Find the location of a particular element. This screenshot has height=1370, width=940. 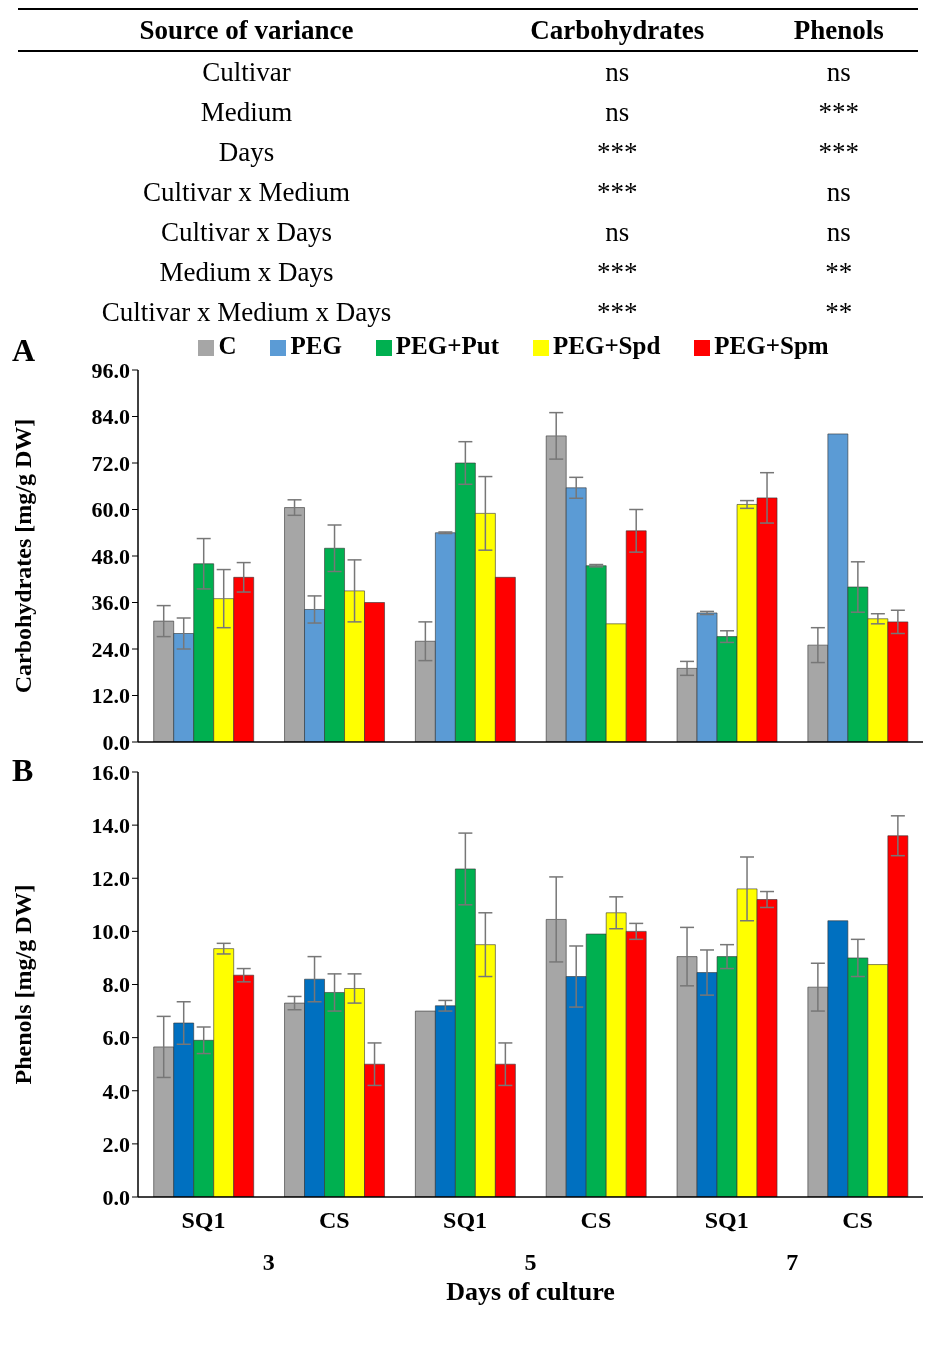

category-label: Cultivar x Medium is located at coordinates (247, 192).